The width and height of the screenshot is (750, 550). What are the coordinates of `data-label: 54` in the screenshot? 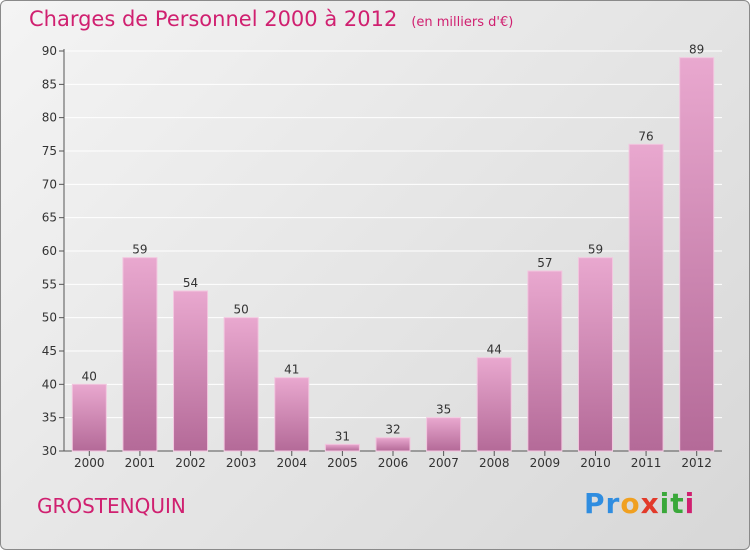 It's located at (190, 283).